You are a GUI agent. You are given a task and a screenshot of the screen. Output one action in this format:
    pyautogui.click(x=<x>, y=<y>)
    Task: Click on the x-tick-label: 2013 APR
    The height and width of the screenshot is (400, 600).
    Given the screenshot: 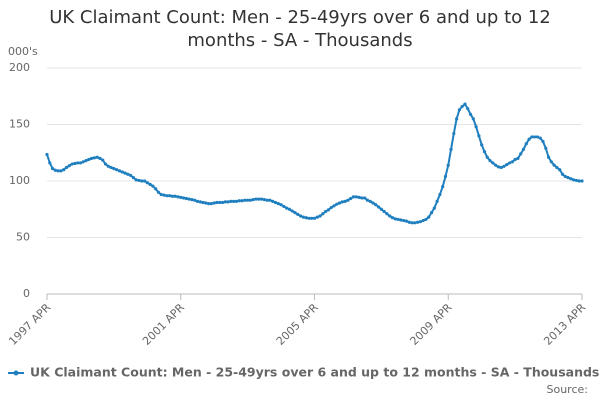 What is the action you would take?
    pyautogui.click(x=564, y=324)
    